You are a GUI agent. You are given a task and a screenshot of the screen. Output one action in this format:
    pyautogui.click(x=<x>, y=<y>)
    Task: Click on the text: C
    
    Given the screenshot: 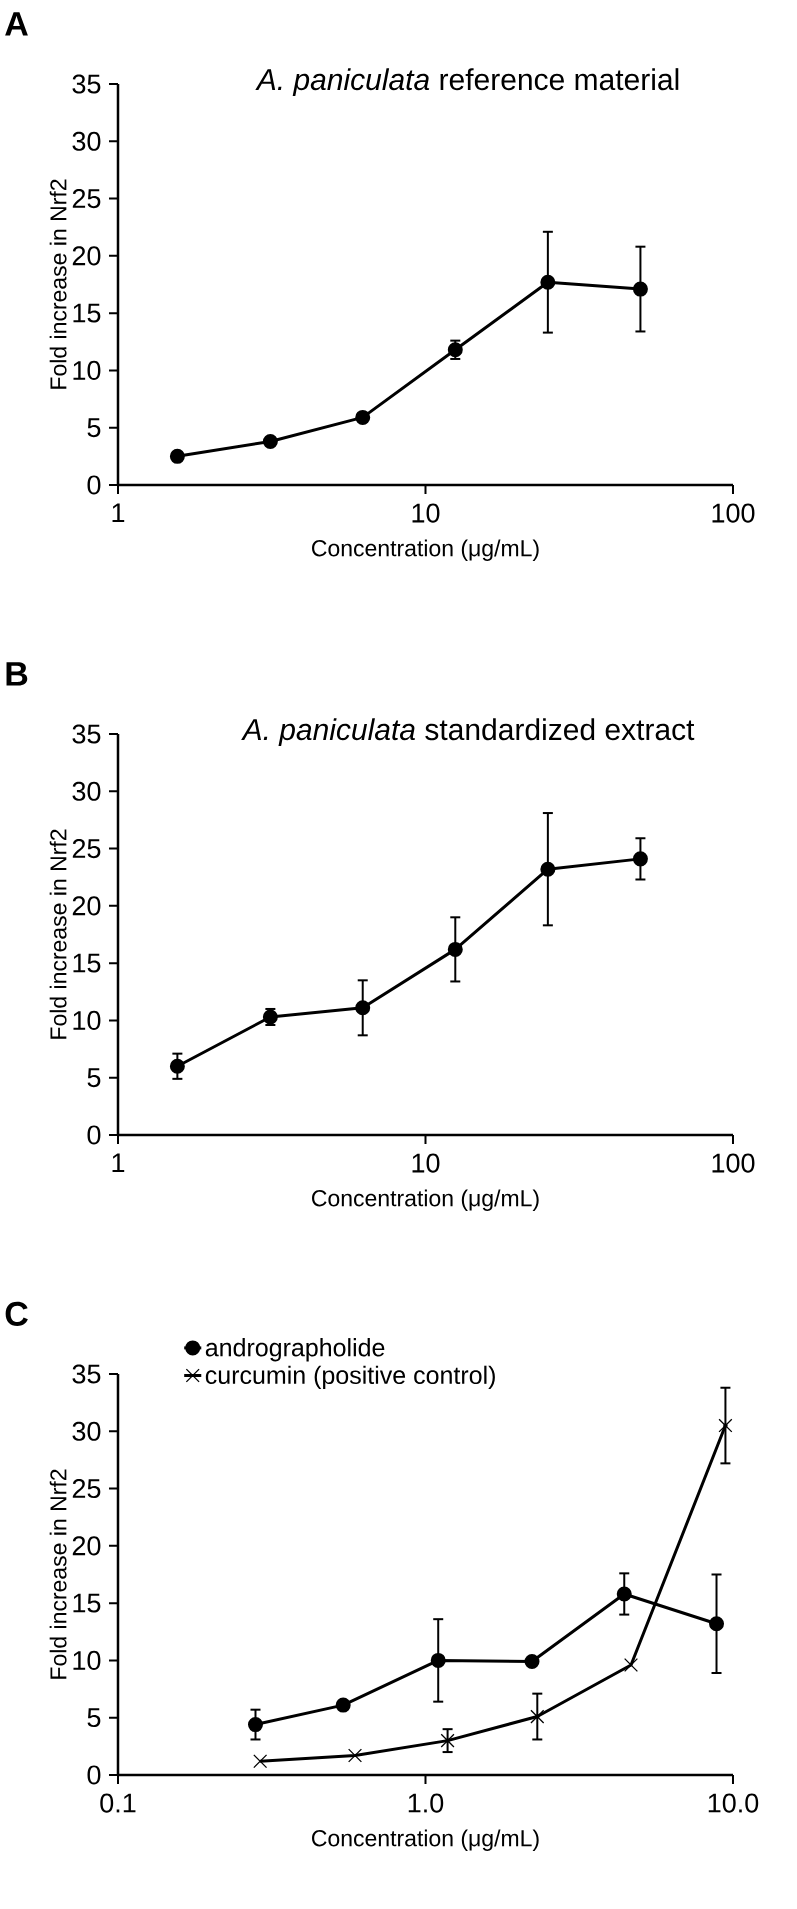 What is the action you would take?
    pyautogui.click(x=16, y=1313)
    